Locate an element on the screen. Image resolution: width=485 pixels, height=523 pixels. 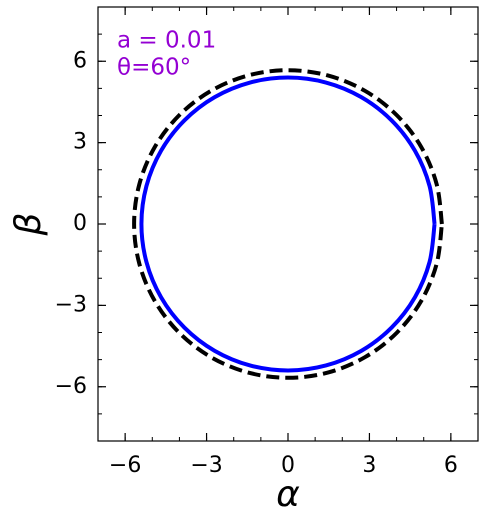
x-axis-label: α is located at coordinates (288, 494).